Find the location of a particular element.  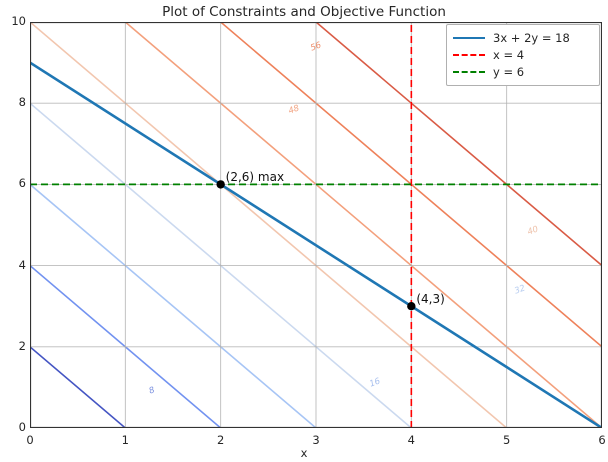

chart-legend: 3x + 2y = 18 x = 4 y = 6 is located at coordinates (523, 55).